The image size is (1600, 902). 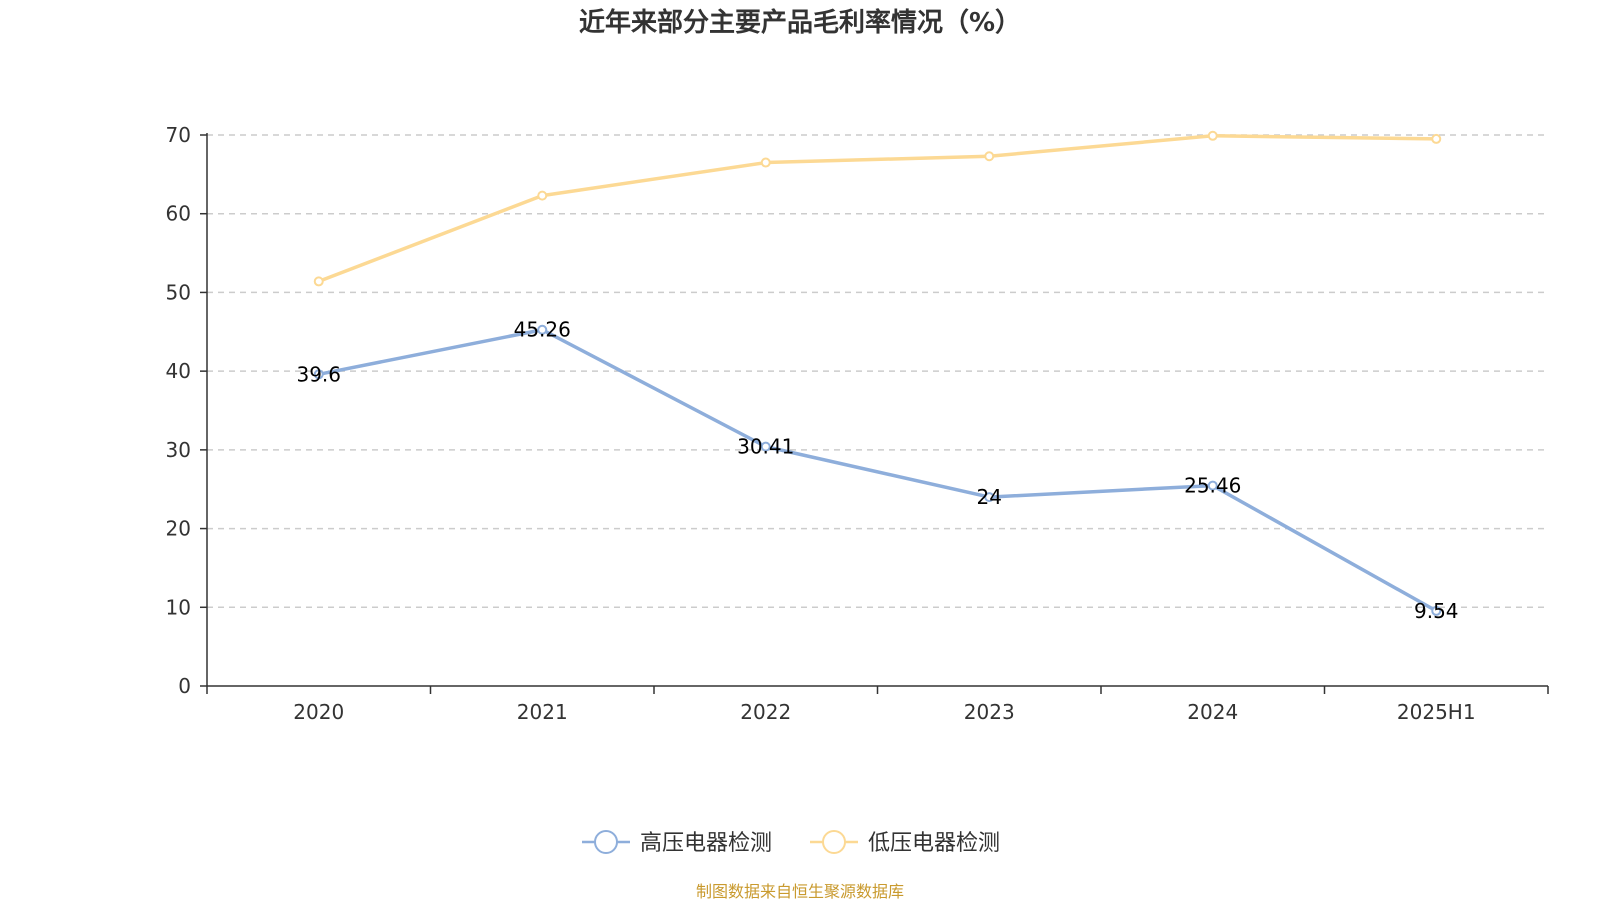 What do you see at coordinates (934, 843) in the screenshot?
I see `legend-label: 低压电器检测` at bounding box center [934, 843].